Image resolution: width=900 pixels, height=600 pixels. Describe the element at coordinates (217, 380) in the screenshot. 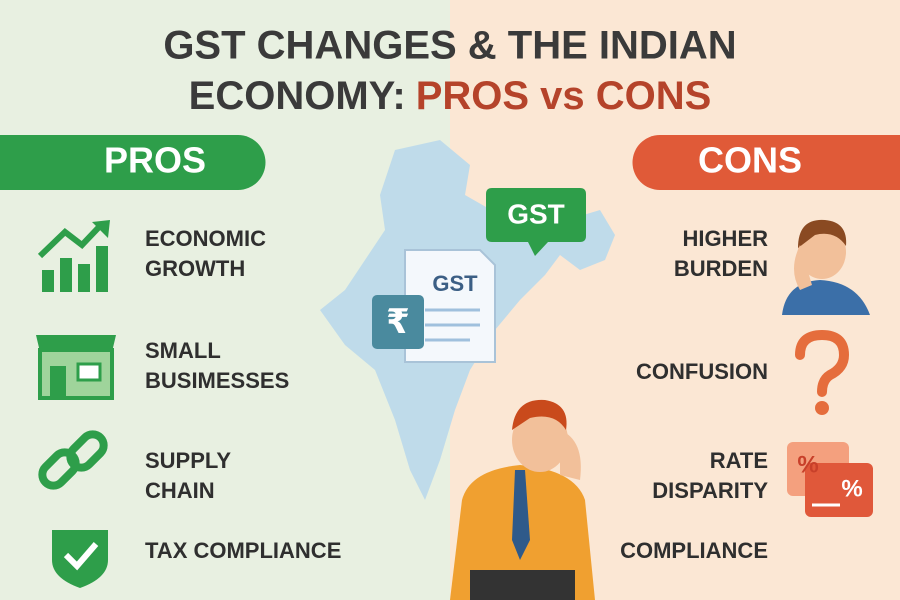

I see `pros-item-label: BUSIMESSES` at that location.